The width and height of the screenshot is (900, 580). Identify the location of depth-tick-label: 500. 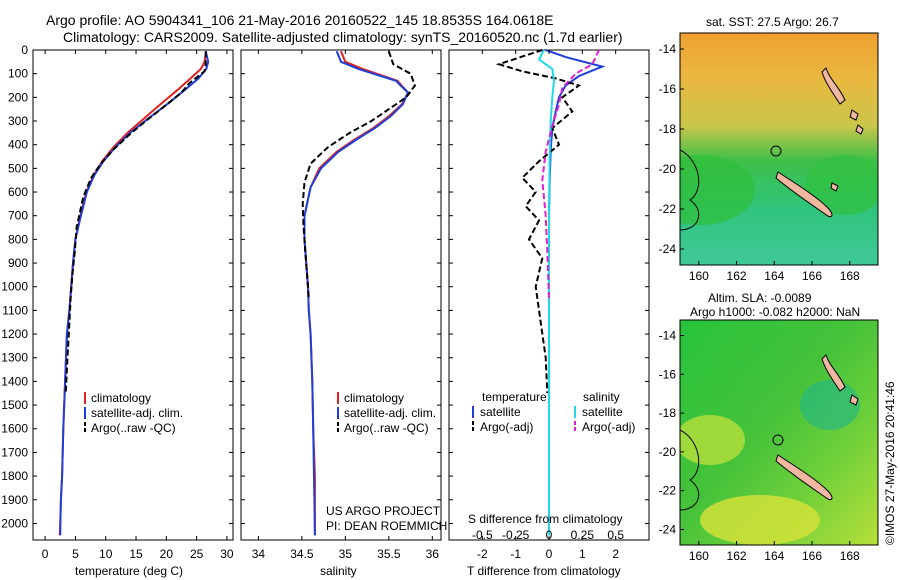
(18, 168).